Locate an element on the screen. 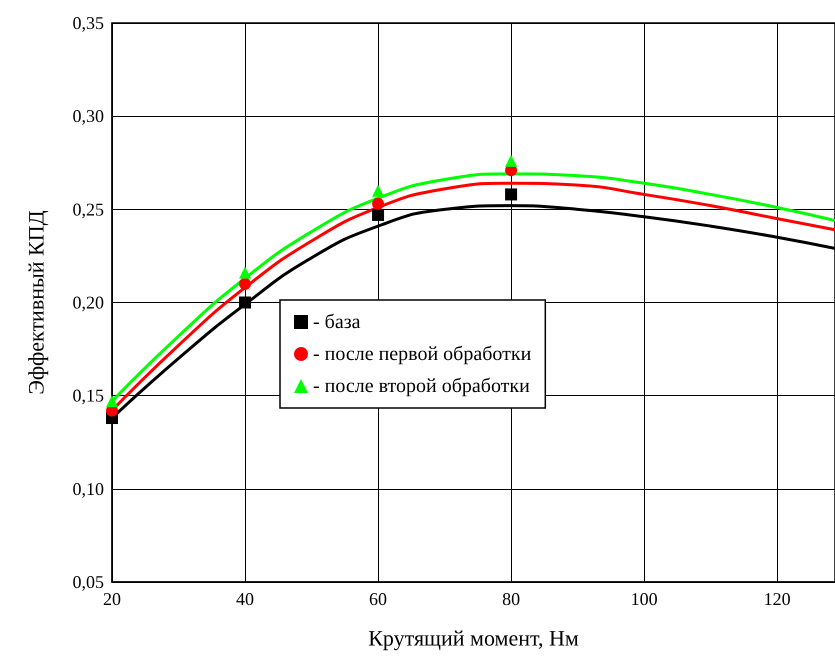  legend-label: - база is located at coordinates (337, 322).